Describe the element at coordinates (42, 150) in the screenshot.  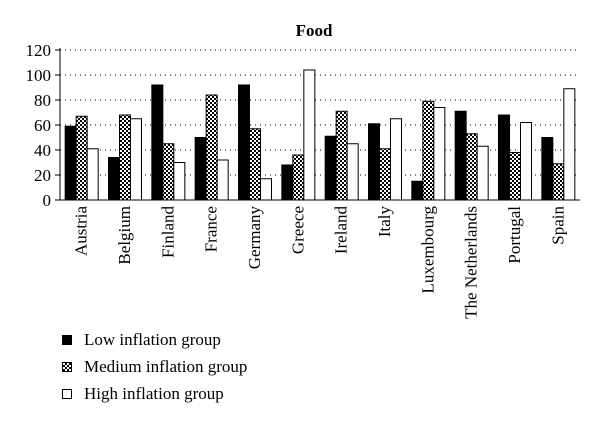
I see `y-tick-label-40: 40` at that location.